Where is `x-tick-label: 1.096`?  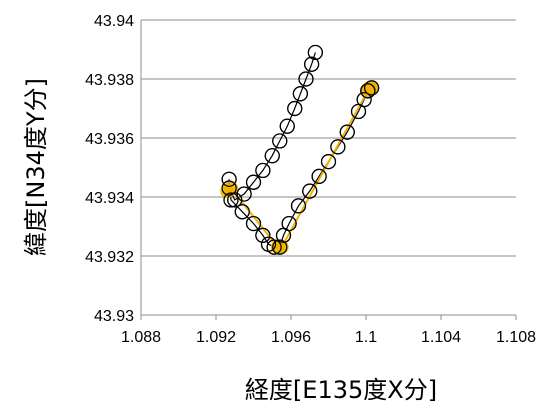 x-tick-label: 1.096 is located at coordinates (291, 337).